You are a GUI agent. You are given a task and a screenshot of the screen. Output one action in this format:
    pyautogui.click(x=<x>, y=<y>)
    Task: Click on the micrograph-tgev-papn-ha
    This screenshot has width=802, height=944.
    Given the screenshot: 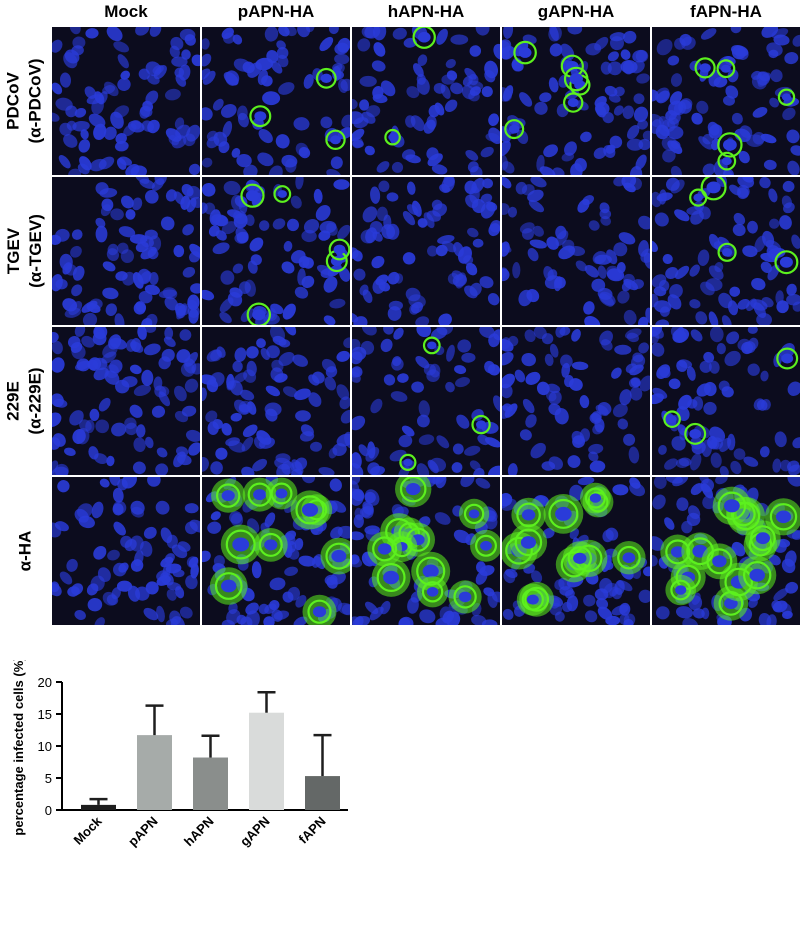 What is the action you would take?
    pyautogui.click(x=276, y=251)
    